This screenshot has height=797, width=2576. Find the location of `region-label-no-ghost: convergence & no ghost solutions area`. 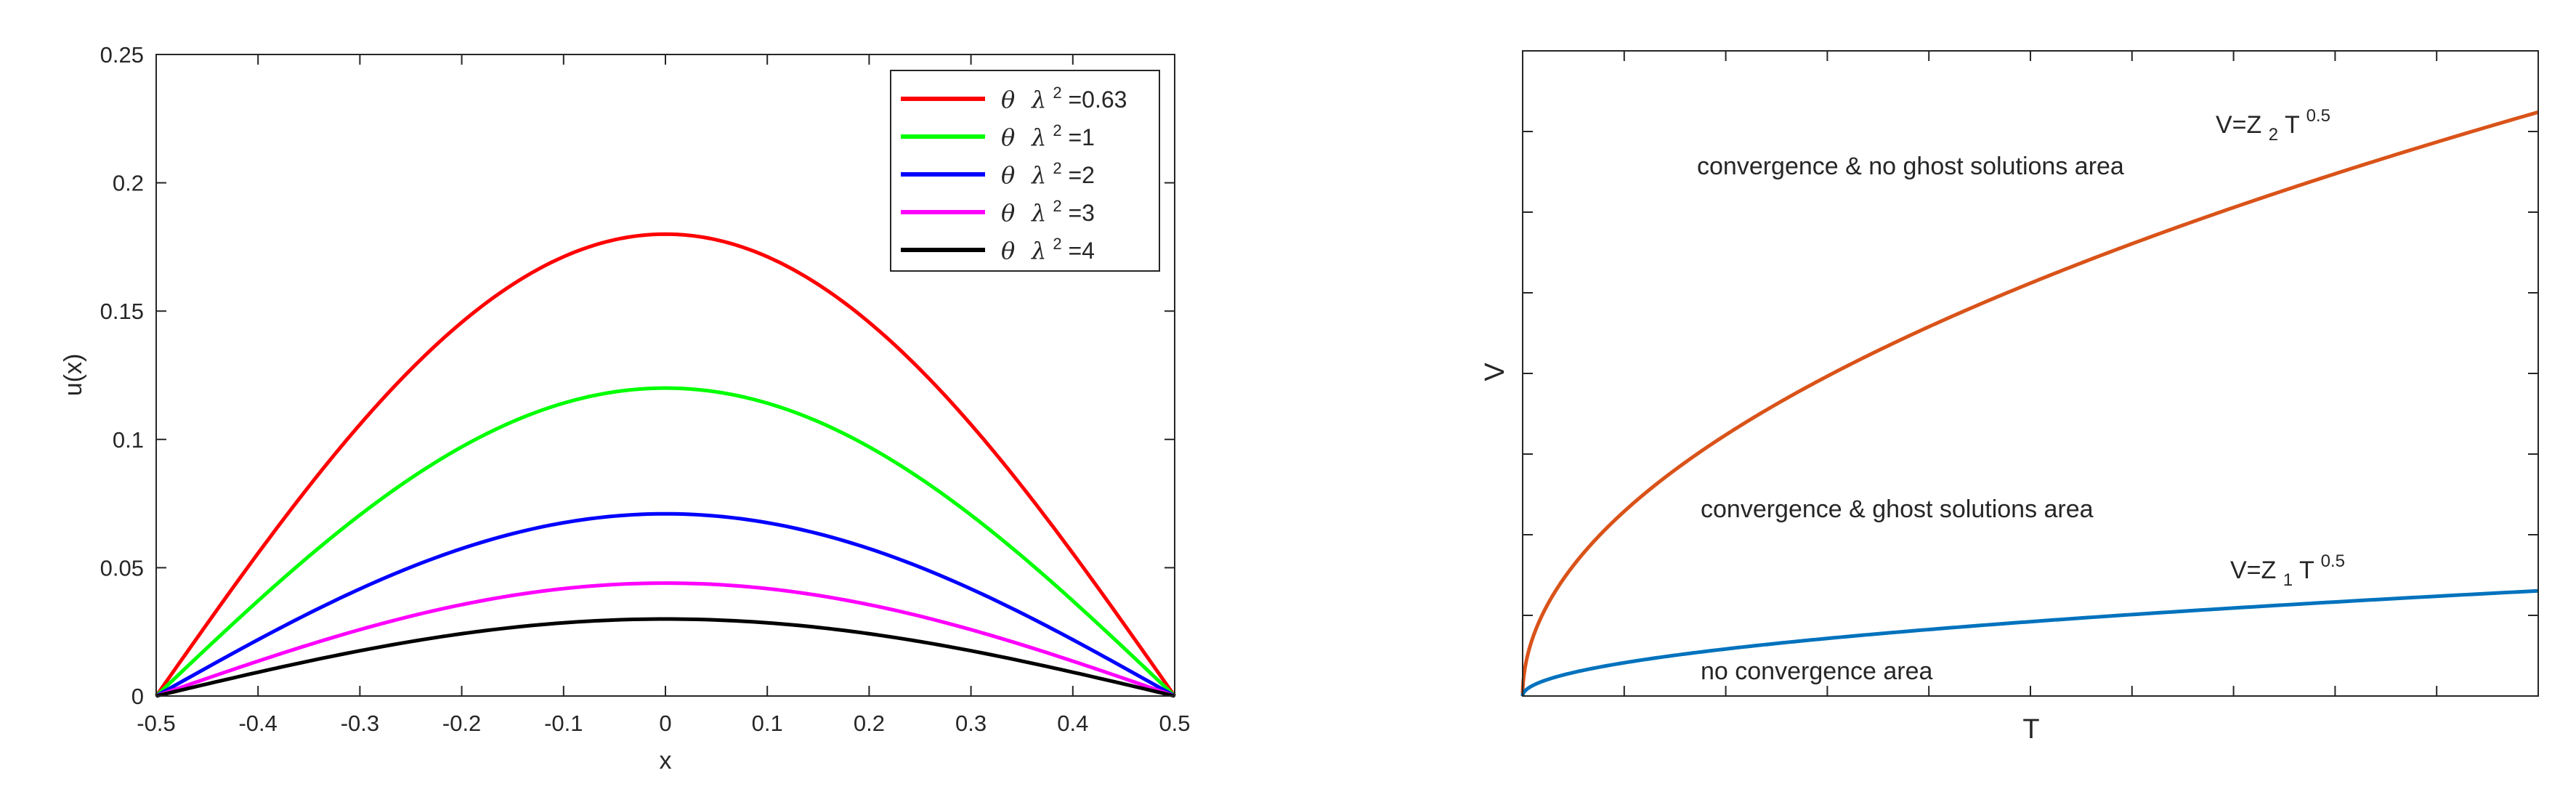

region-label-no-ghost: convergence & no ghost solutions area is located at coordinates (1910, 166).